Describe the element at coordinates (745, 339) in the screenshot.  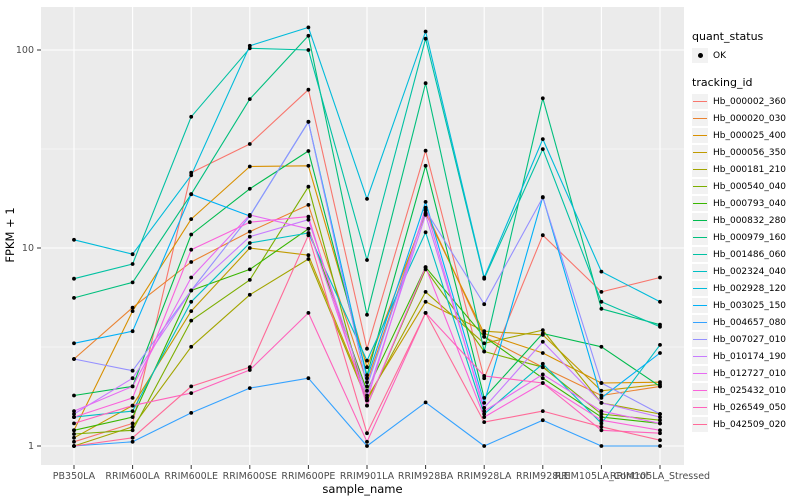
I see `legend-item: Hb_007027_010` at that location.